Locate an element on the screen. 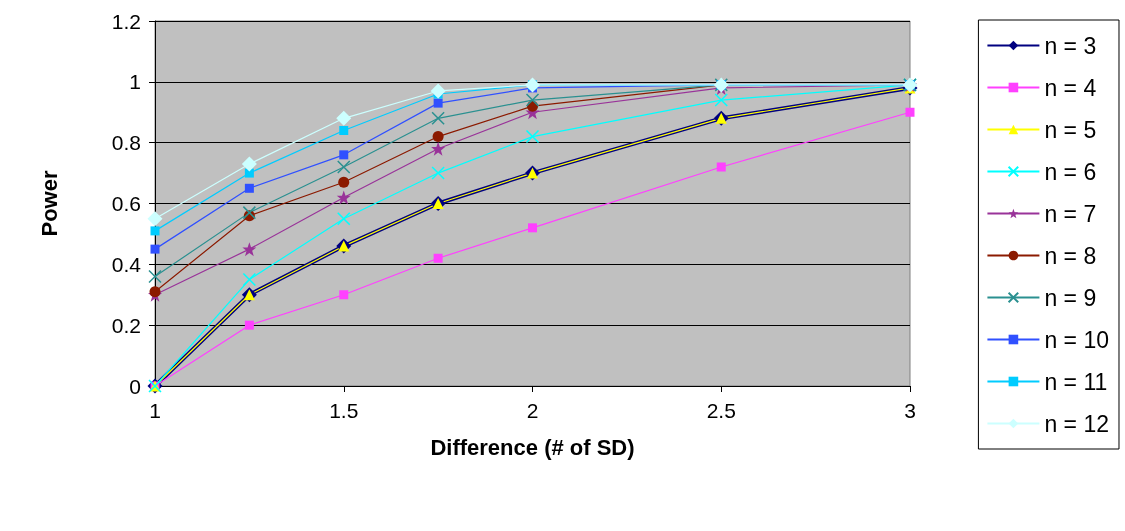 Image resolution: width=1125 pixels, height=531 pixels. x-tick-label: 3 is located at coordinates (910, 410).